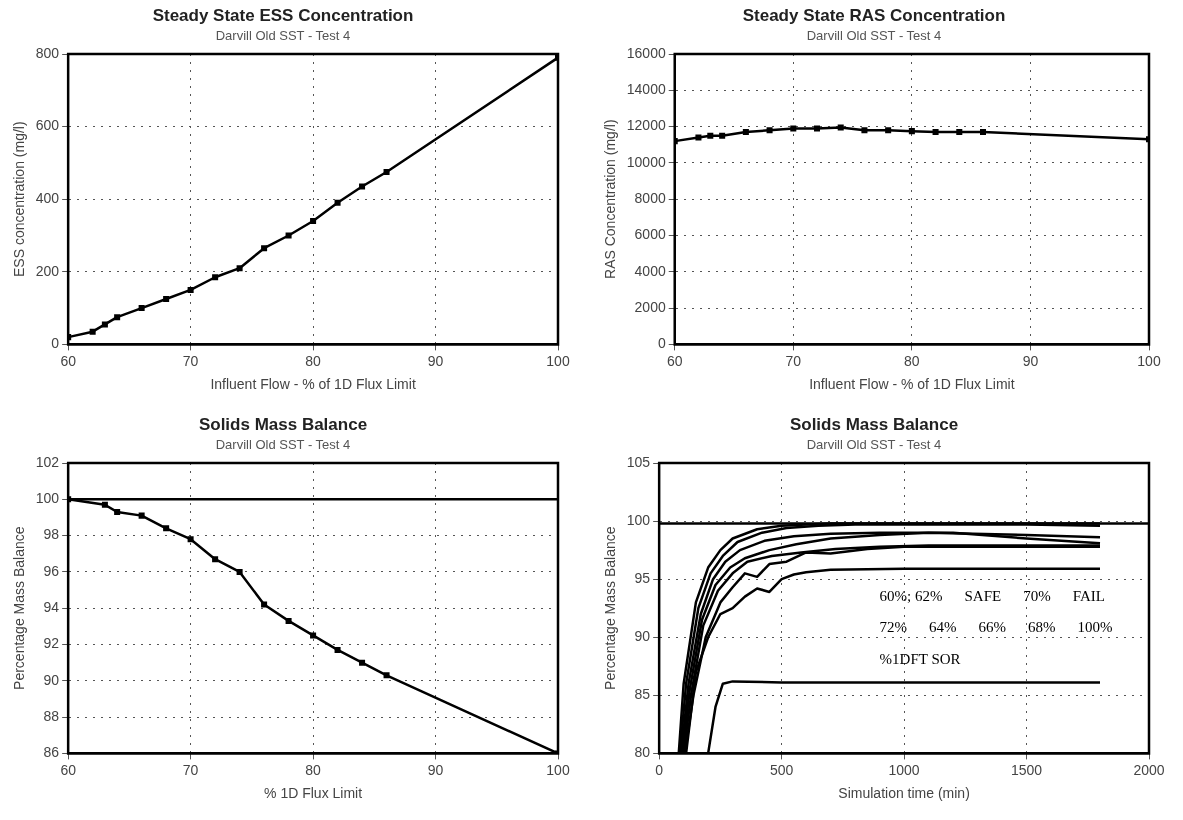  What do you see at coordinates (47, 52) in the screenshot?
I see `y-tick-label: 800` at bounding box center [47, 52].